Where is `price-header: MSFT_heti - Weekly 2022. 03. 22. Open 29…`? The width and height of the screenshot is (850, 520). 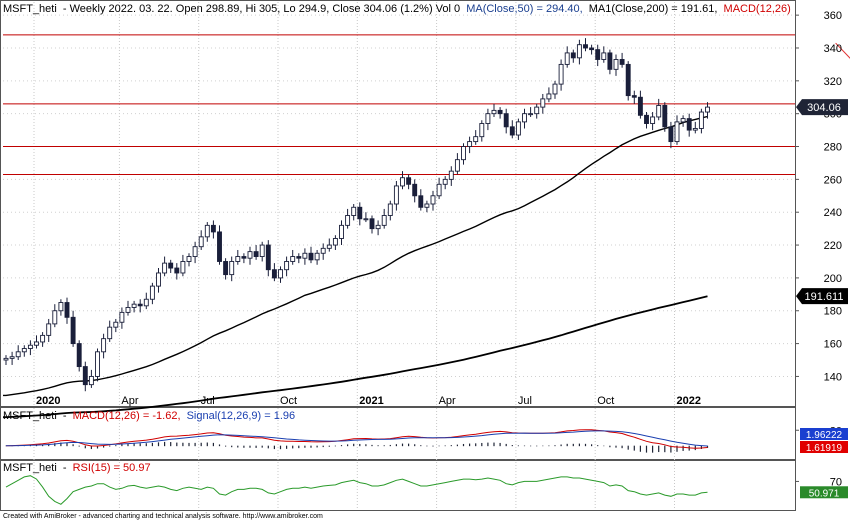
price-header: MSFT_heti - Weekly 2022. 03. 22. Open 29… is located at coordinates (397, 9).